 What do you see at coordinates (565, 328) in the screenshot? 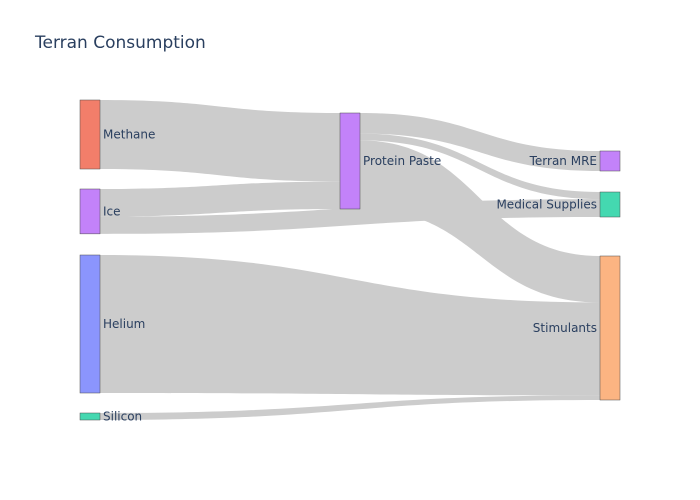
I see `node-label-stimulants: Stimulants` at bounding box center [565, 328].